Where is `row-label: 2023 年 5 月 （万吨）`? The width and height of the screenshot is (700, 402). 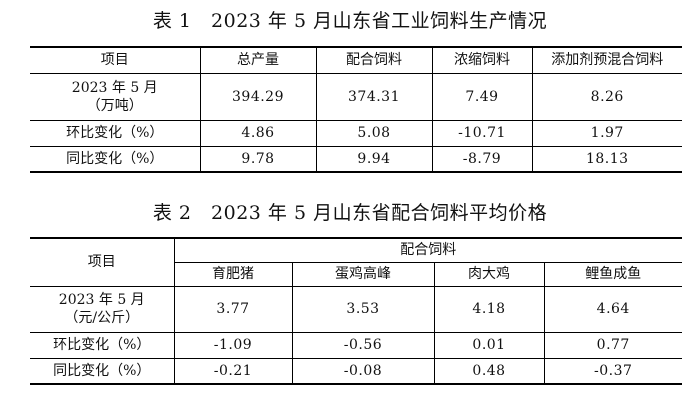 row-label: 2023 年 5 月 （万吨） is located at coordinates (115, 96).